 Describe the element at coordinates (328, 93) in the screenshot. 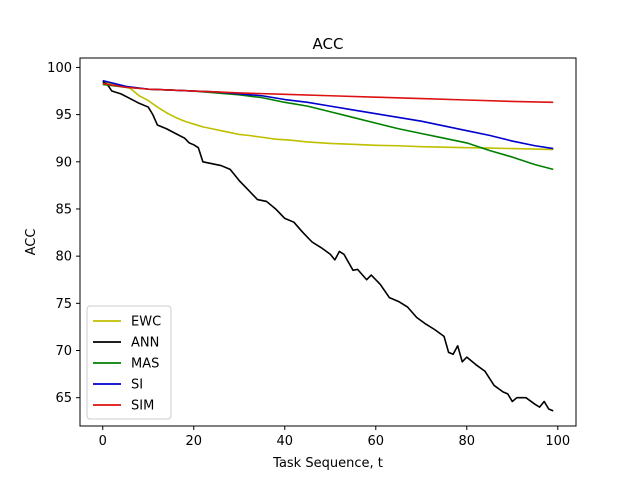

I see `series-line-sim` at that location.